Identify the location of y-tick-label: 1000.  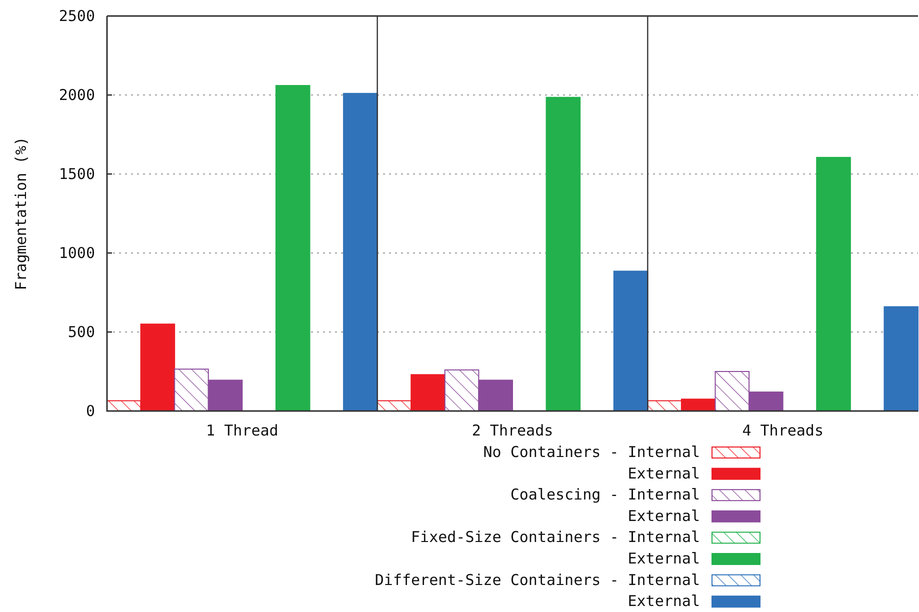
(76, 253).